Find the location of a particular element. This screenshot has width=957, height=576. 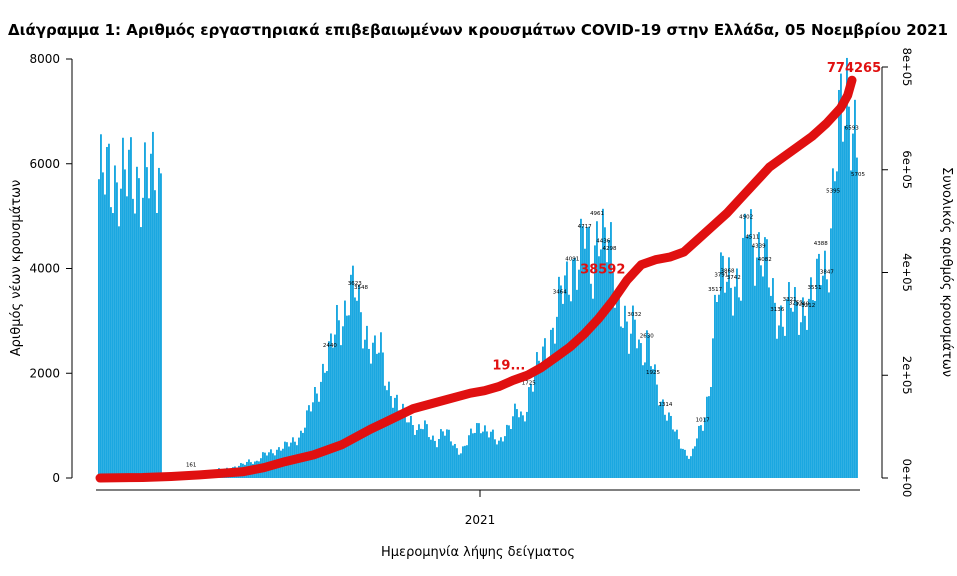

y-tick-label-right: 2e+05 is located at coordinates (907, 375).